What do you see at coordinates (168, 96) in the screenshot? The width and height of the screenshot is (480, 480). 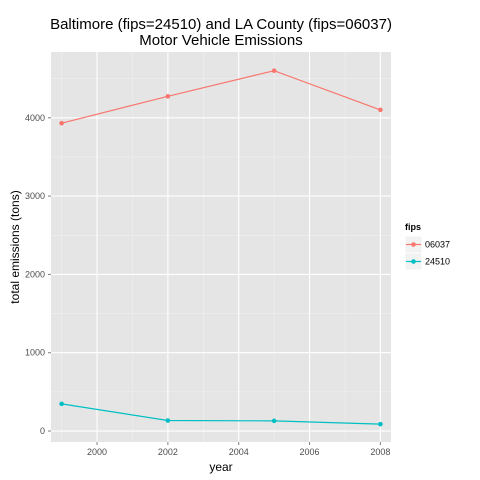 I see `data-point-06037-2002` at bounding box center [168, 96].